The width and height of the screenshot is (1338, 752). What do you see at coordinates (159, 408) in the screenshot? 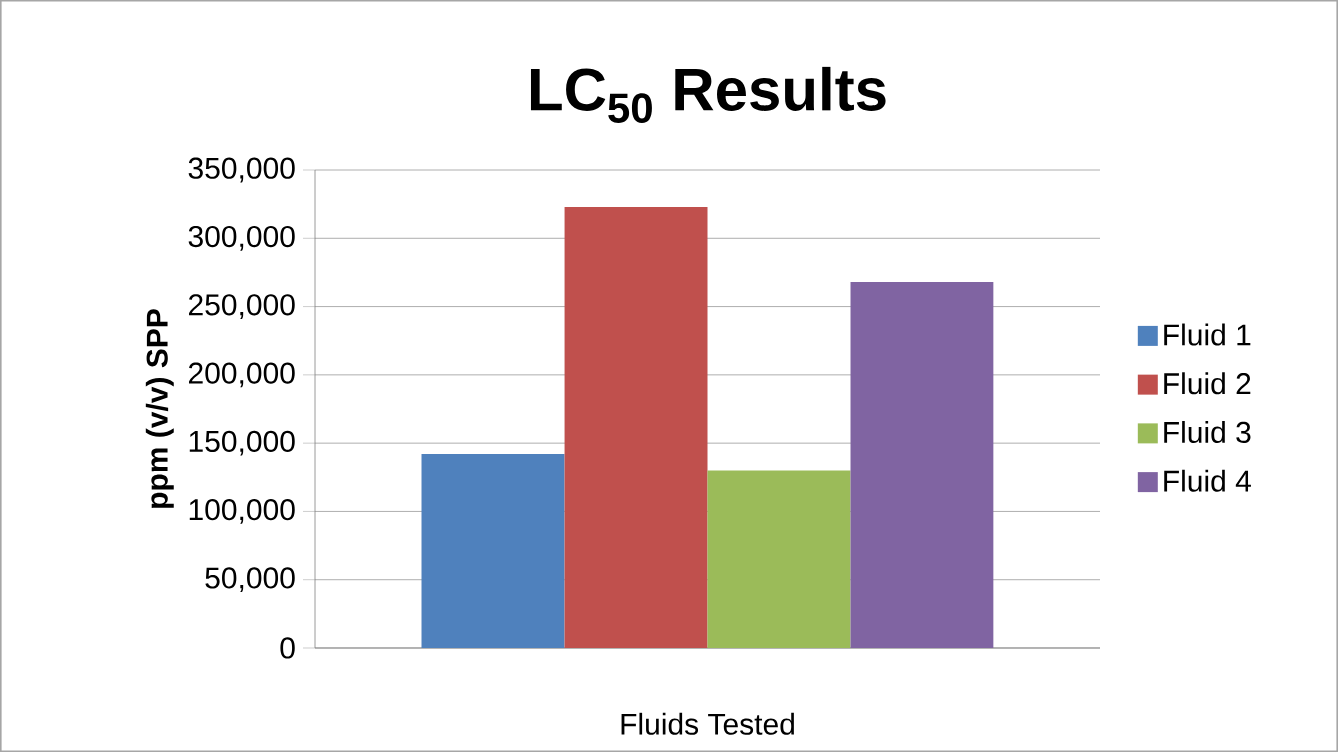
I see `y-axis-title: ppm (v/v) SPP` at bounding box center [159, 408].